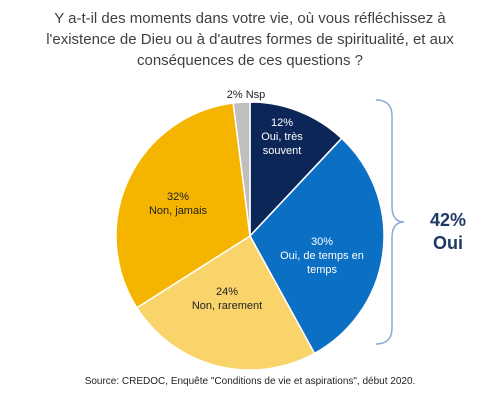 The height and width of the screenshot is (402, 500). Describe the element at coordinates (390, 222) in the screenshot. I see `oui-bracket` at that location.